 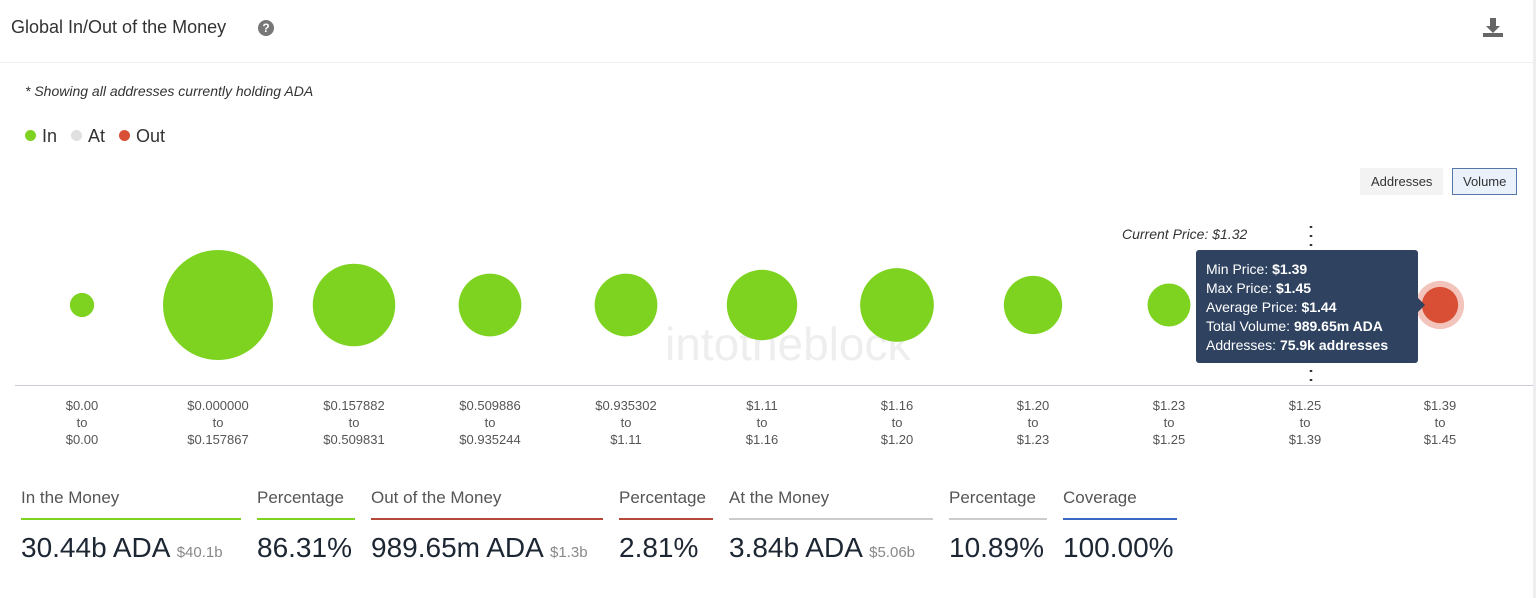 What do you see at coordinates (1033, 439) in the screenshot?
I see `x-tick-label: $1.23` at bounding box center [1033, 439].